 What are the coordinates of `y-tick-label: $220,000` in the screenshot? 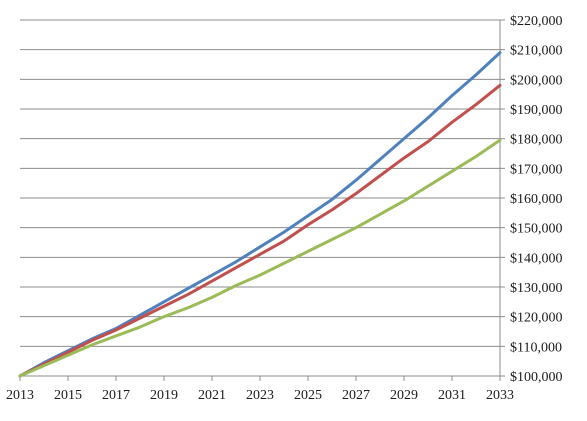 It's located at (536, 21).